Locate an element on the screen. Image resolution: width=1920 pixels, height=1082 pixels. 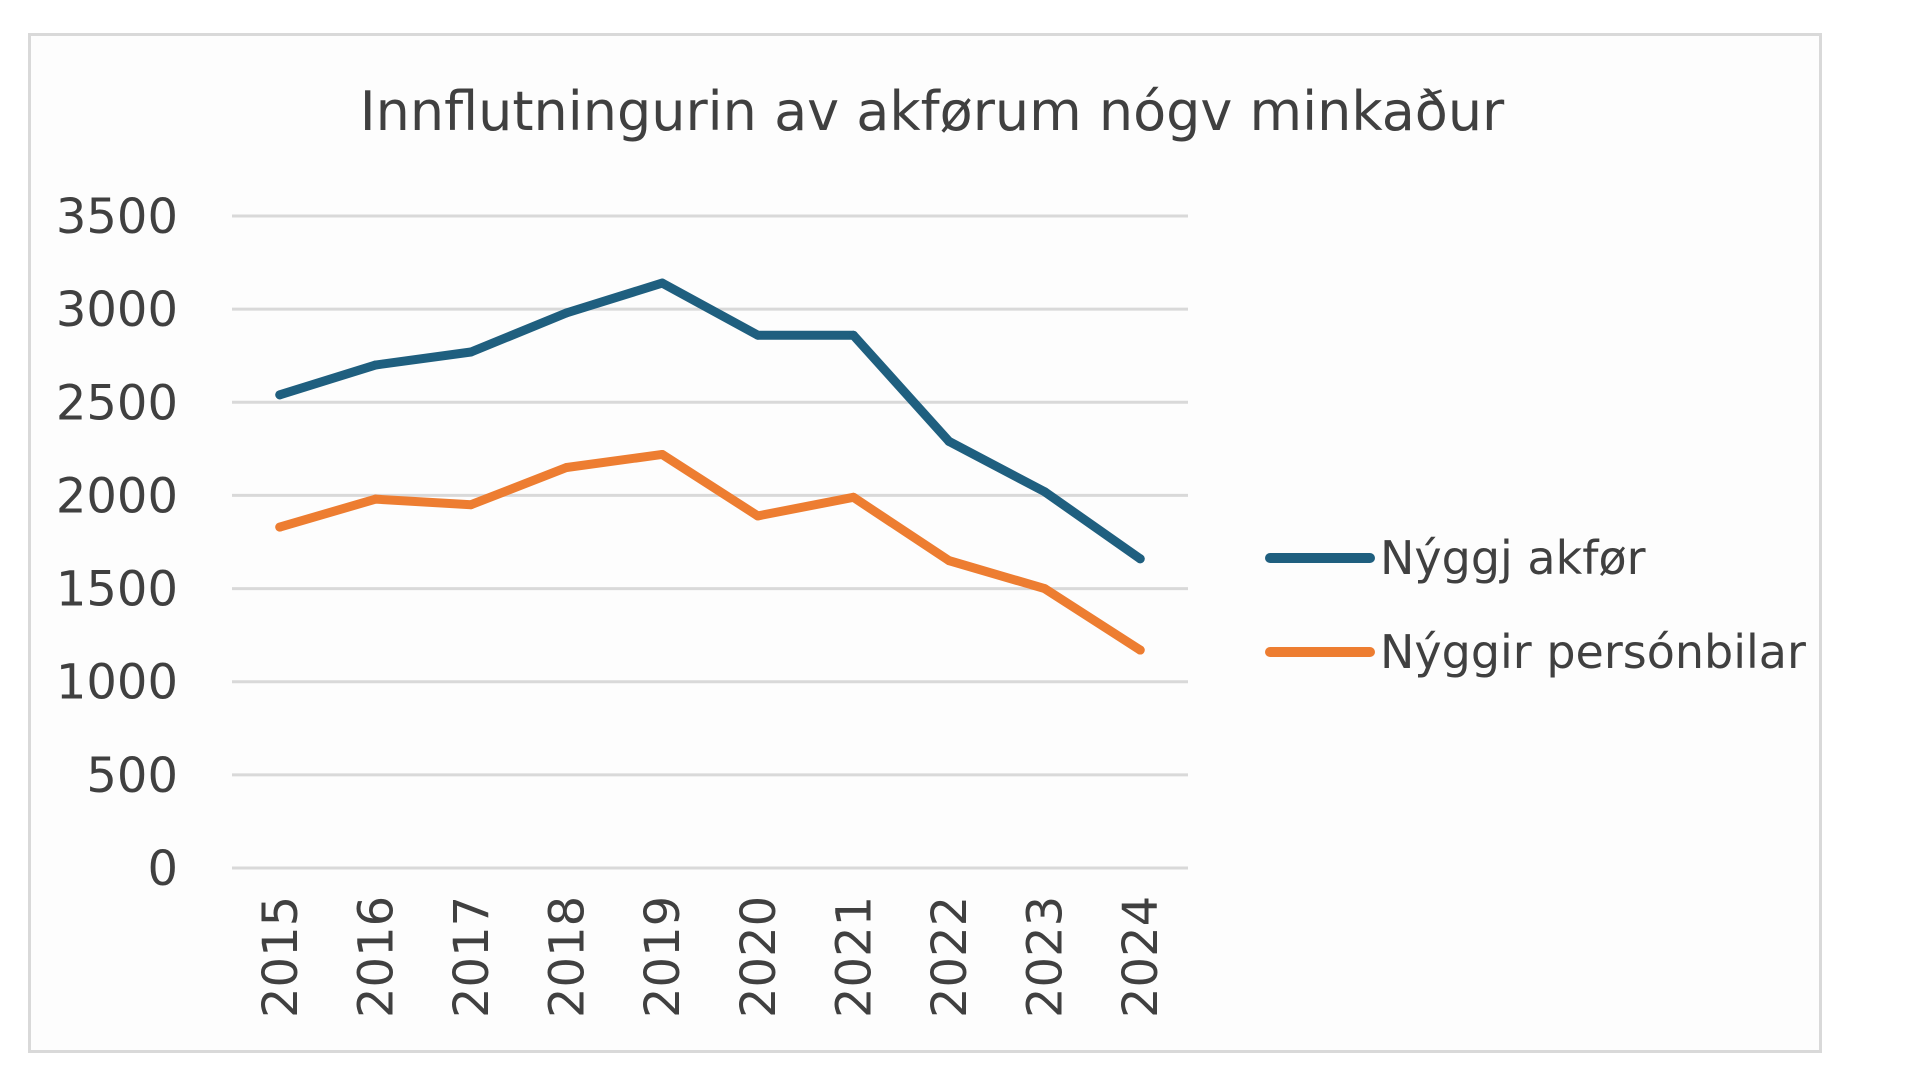
x-tick-label: 2021 is located at coordinates (854, 957).